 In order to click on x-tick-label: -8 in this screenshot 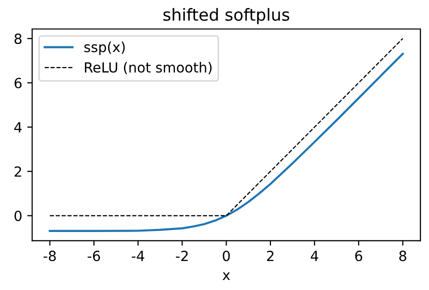, I will do `click(50, 256)`.